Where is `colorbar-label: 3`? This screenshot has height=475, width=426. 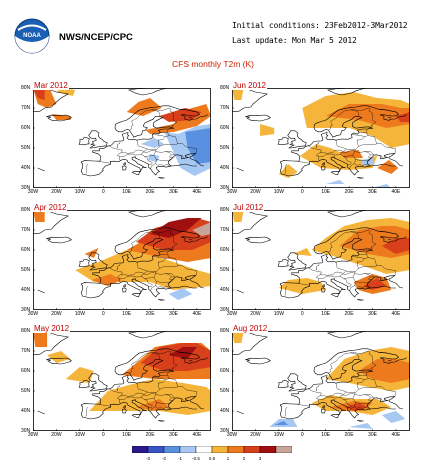 colorbar-label: 3 is located at coordinates (260, 458).